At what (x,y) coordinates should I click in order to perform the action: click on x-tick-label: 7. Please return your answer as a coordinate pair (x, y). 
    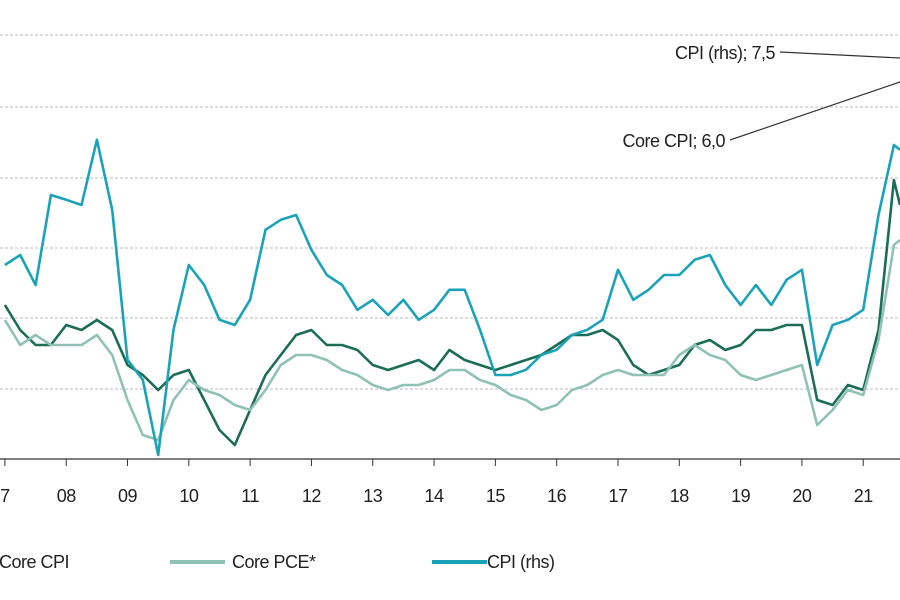
    Looking at the image, I should click on (5, 496).